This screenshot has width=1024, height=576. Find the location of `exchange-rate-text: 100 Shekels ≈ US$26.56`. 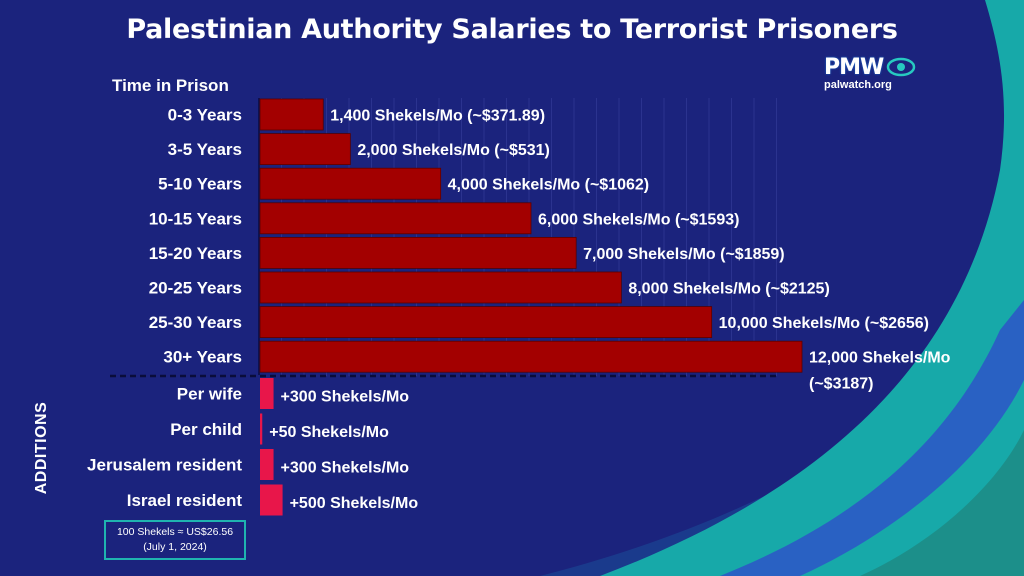

exchange-rate-text: 100 Shekels ≈ US$26.56 is located at coordinates (175, 532).